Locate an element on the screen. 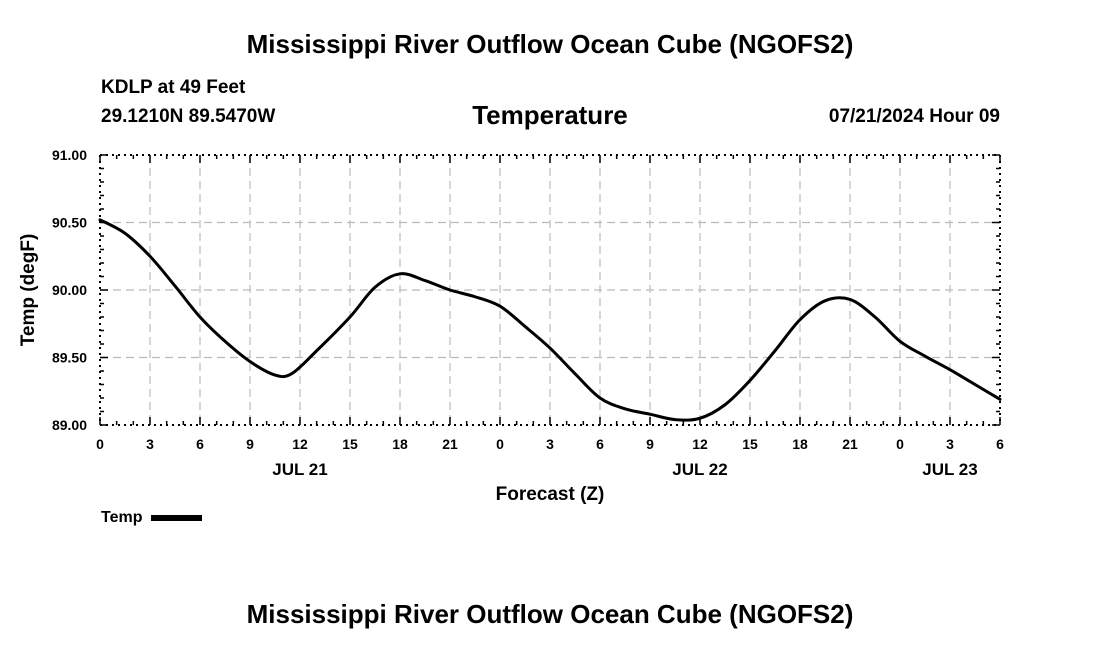 The width and height of the screenshot is (1100, 650). x-axis-label: Forecast (Z) is located at coordinates (550, 494).